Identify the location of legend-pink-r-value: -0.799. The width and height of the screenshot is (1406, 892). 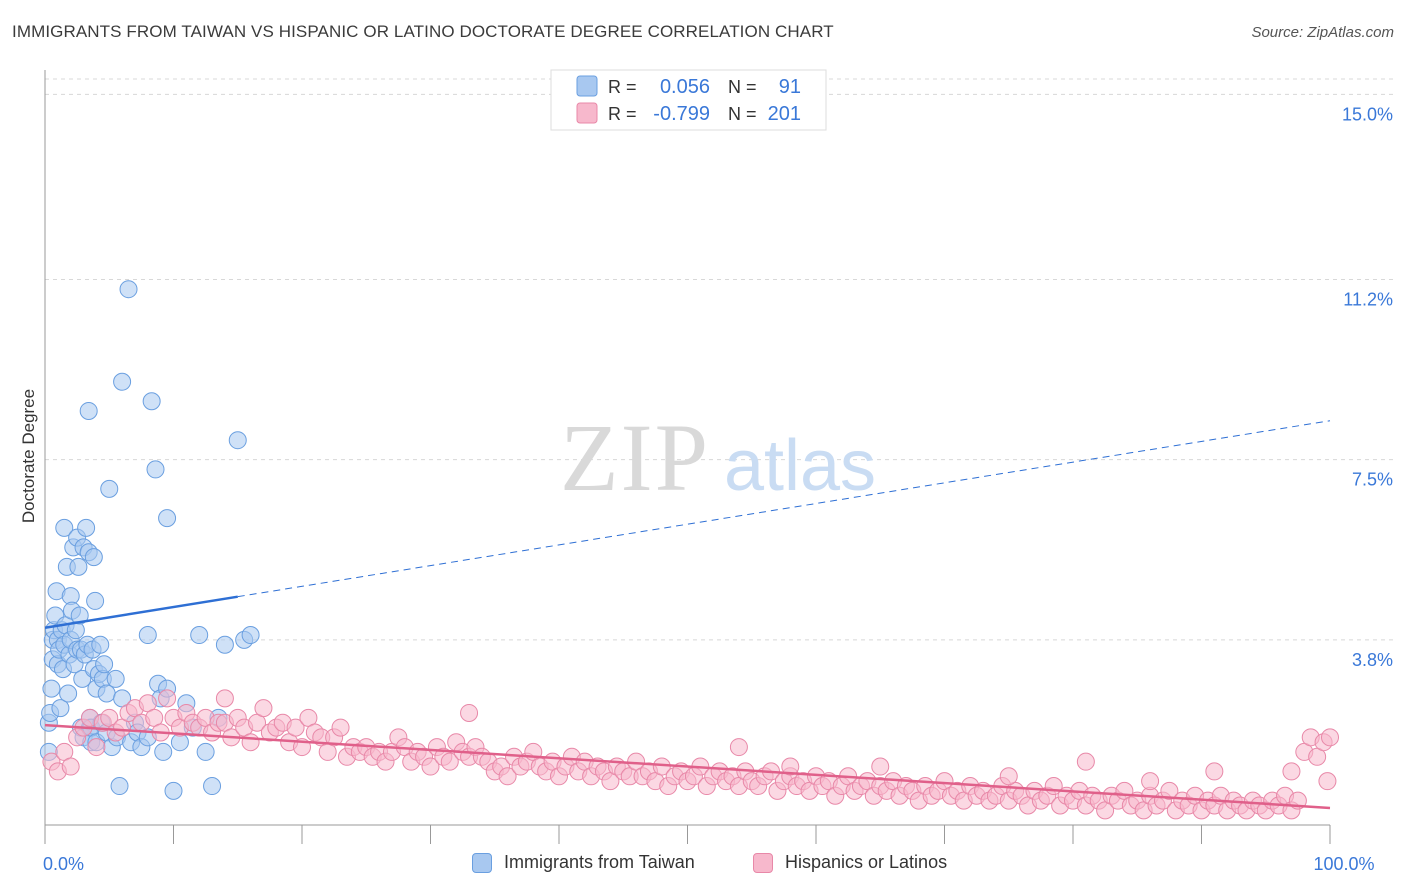
(681, 114).